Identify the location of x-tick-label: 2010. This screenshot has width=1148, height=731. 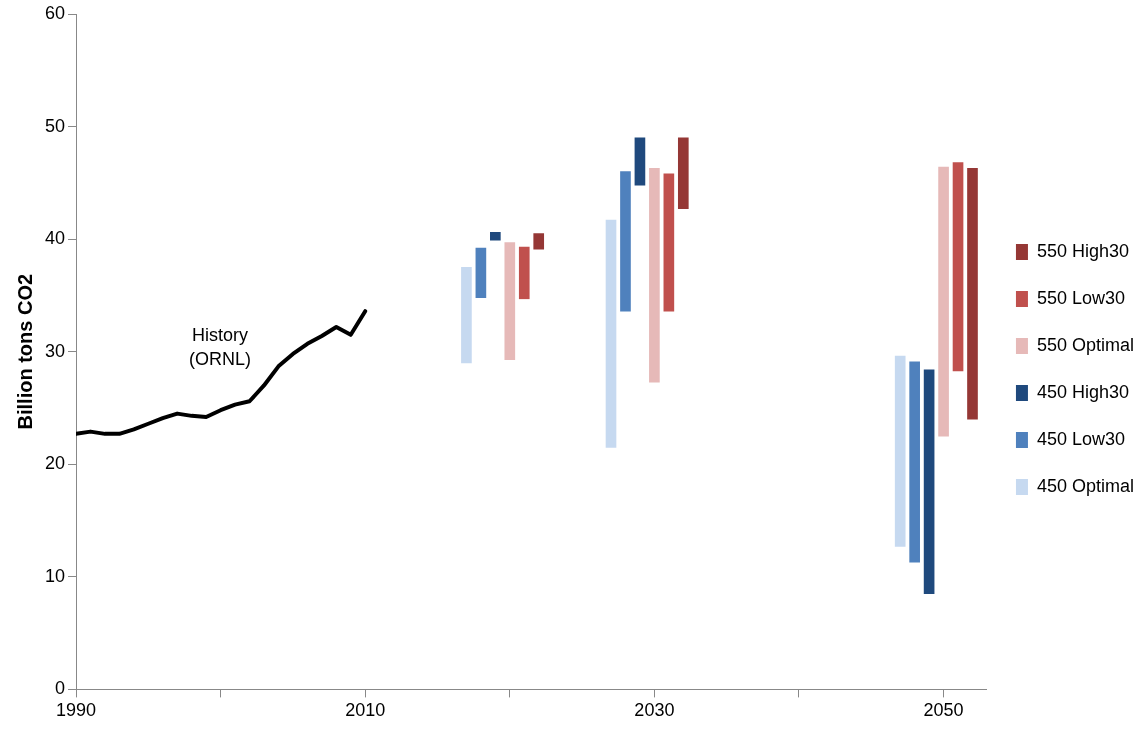
(365, 710).